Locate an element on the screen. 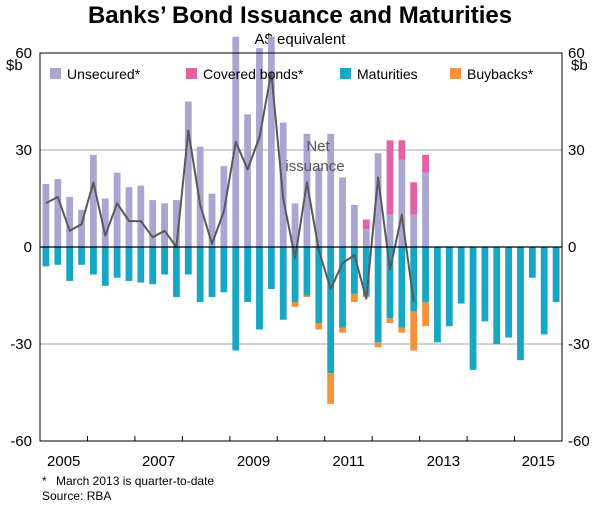  annotation-group: Net issuance is located at coordinates (314, 156).